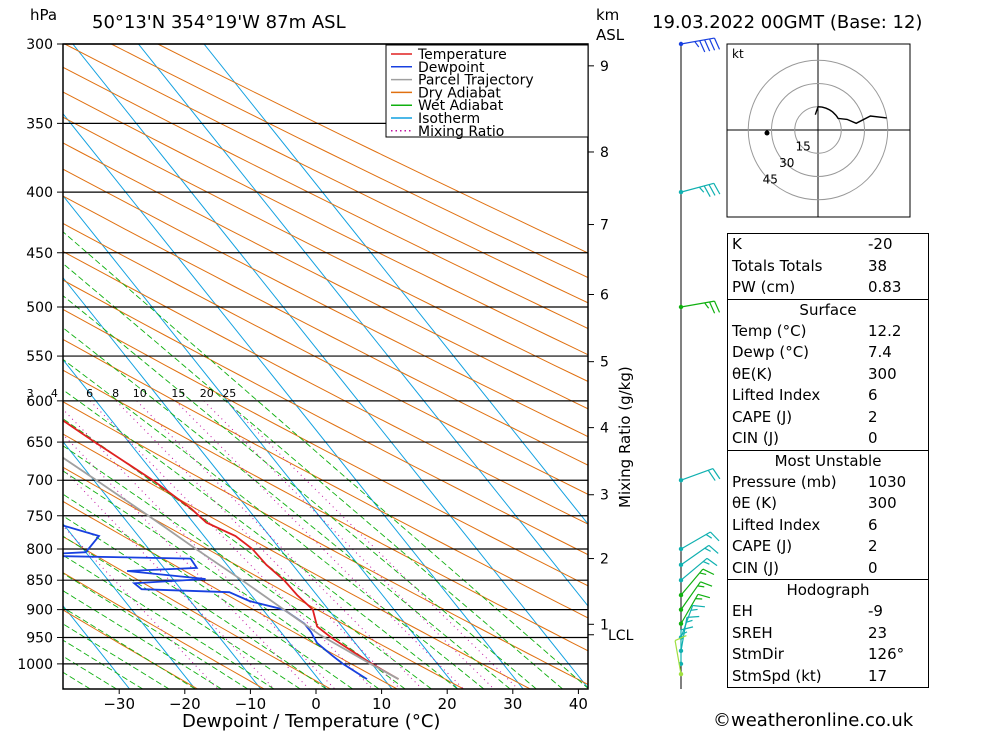  What do you see at coordinates (786, 163) in the screenshot?
I see `hodograph-ring-label: 30` at bounding box center [786, 163].